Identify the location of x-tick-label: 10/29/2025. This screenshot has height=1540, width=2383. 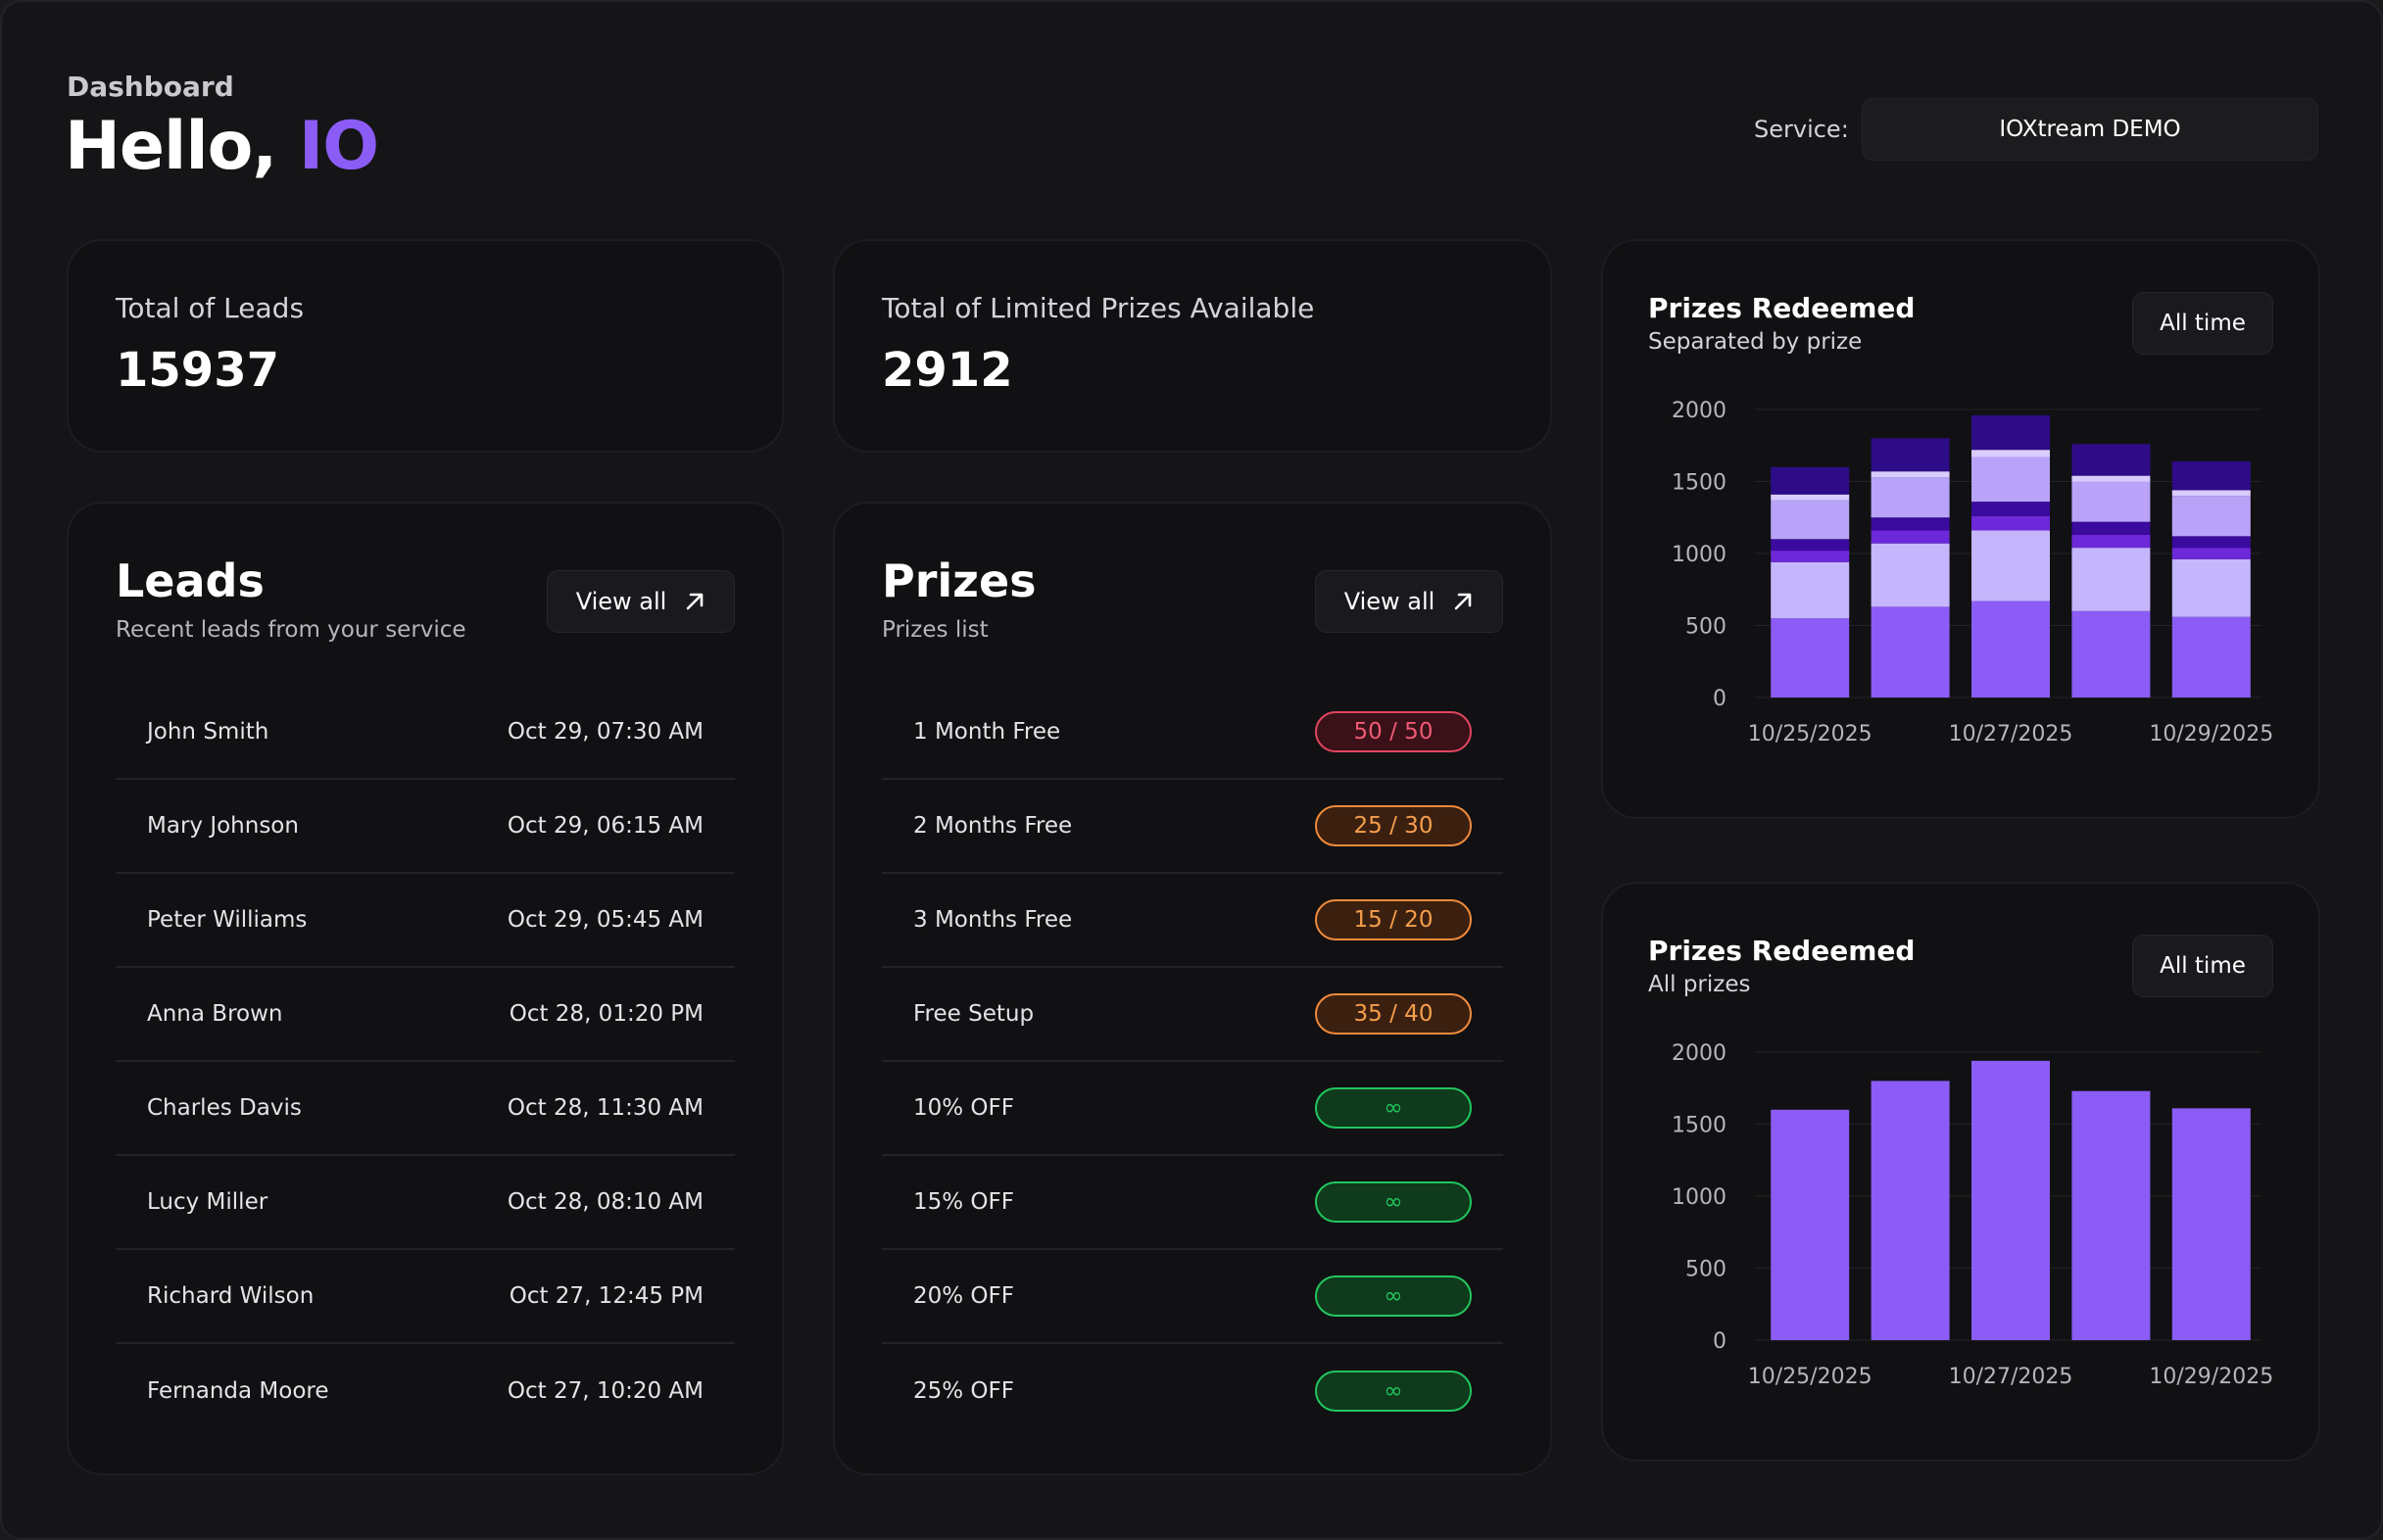
(2211, 1377).